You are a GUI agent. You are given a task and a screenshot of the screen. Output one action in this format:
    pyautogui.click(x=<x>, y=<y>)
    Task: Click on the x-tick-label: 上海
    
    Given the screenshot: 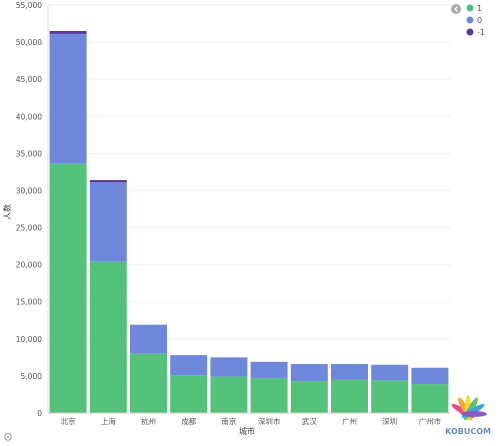 What is the action you would take?
    pyautogui.click(x=108, y=421)
    